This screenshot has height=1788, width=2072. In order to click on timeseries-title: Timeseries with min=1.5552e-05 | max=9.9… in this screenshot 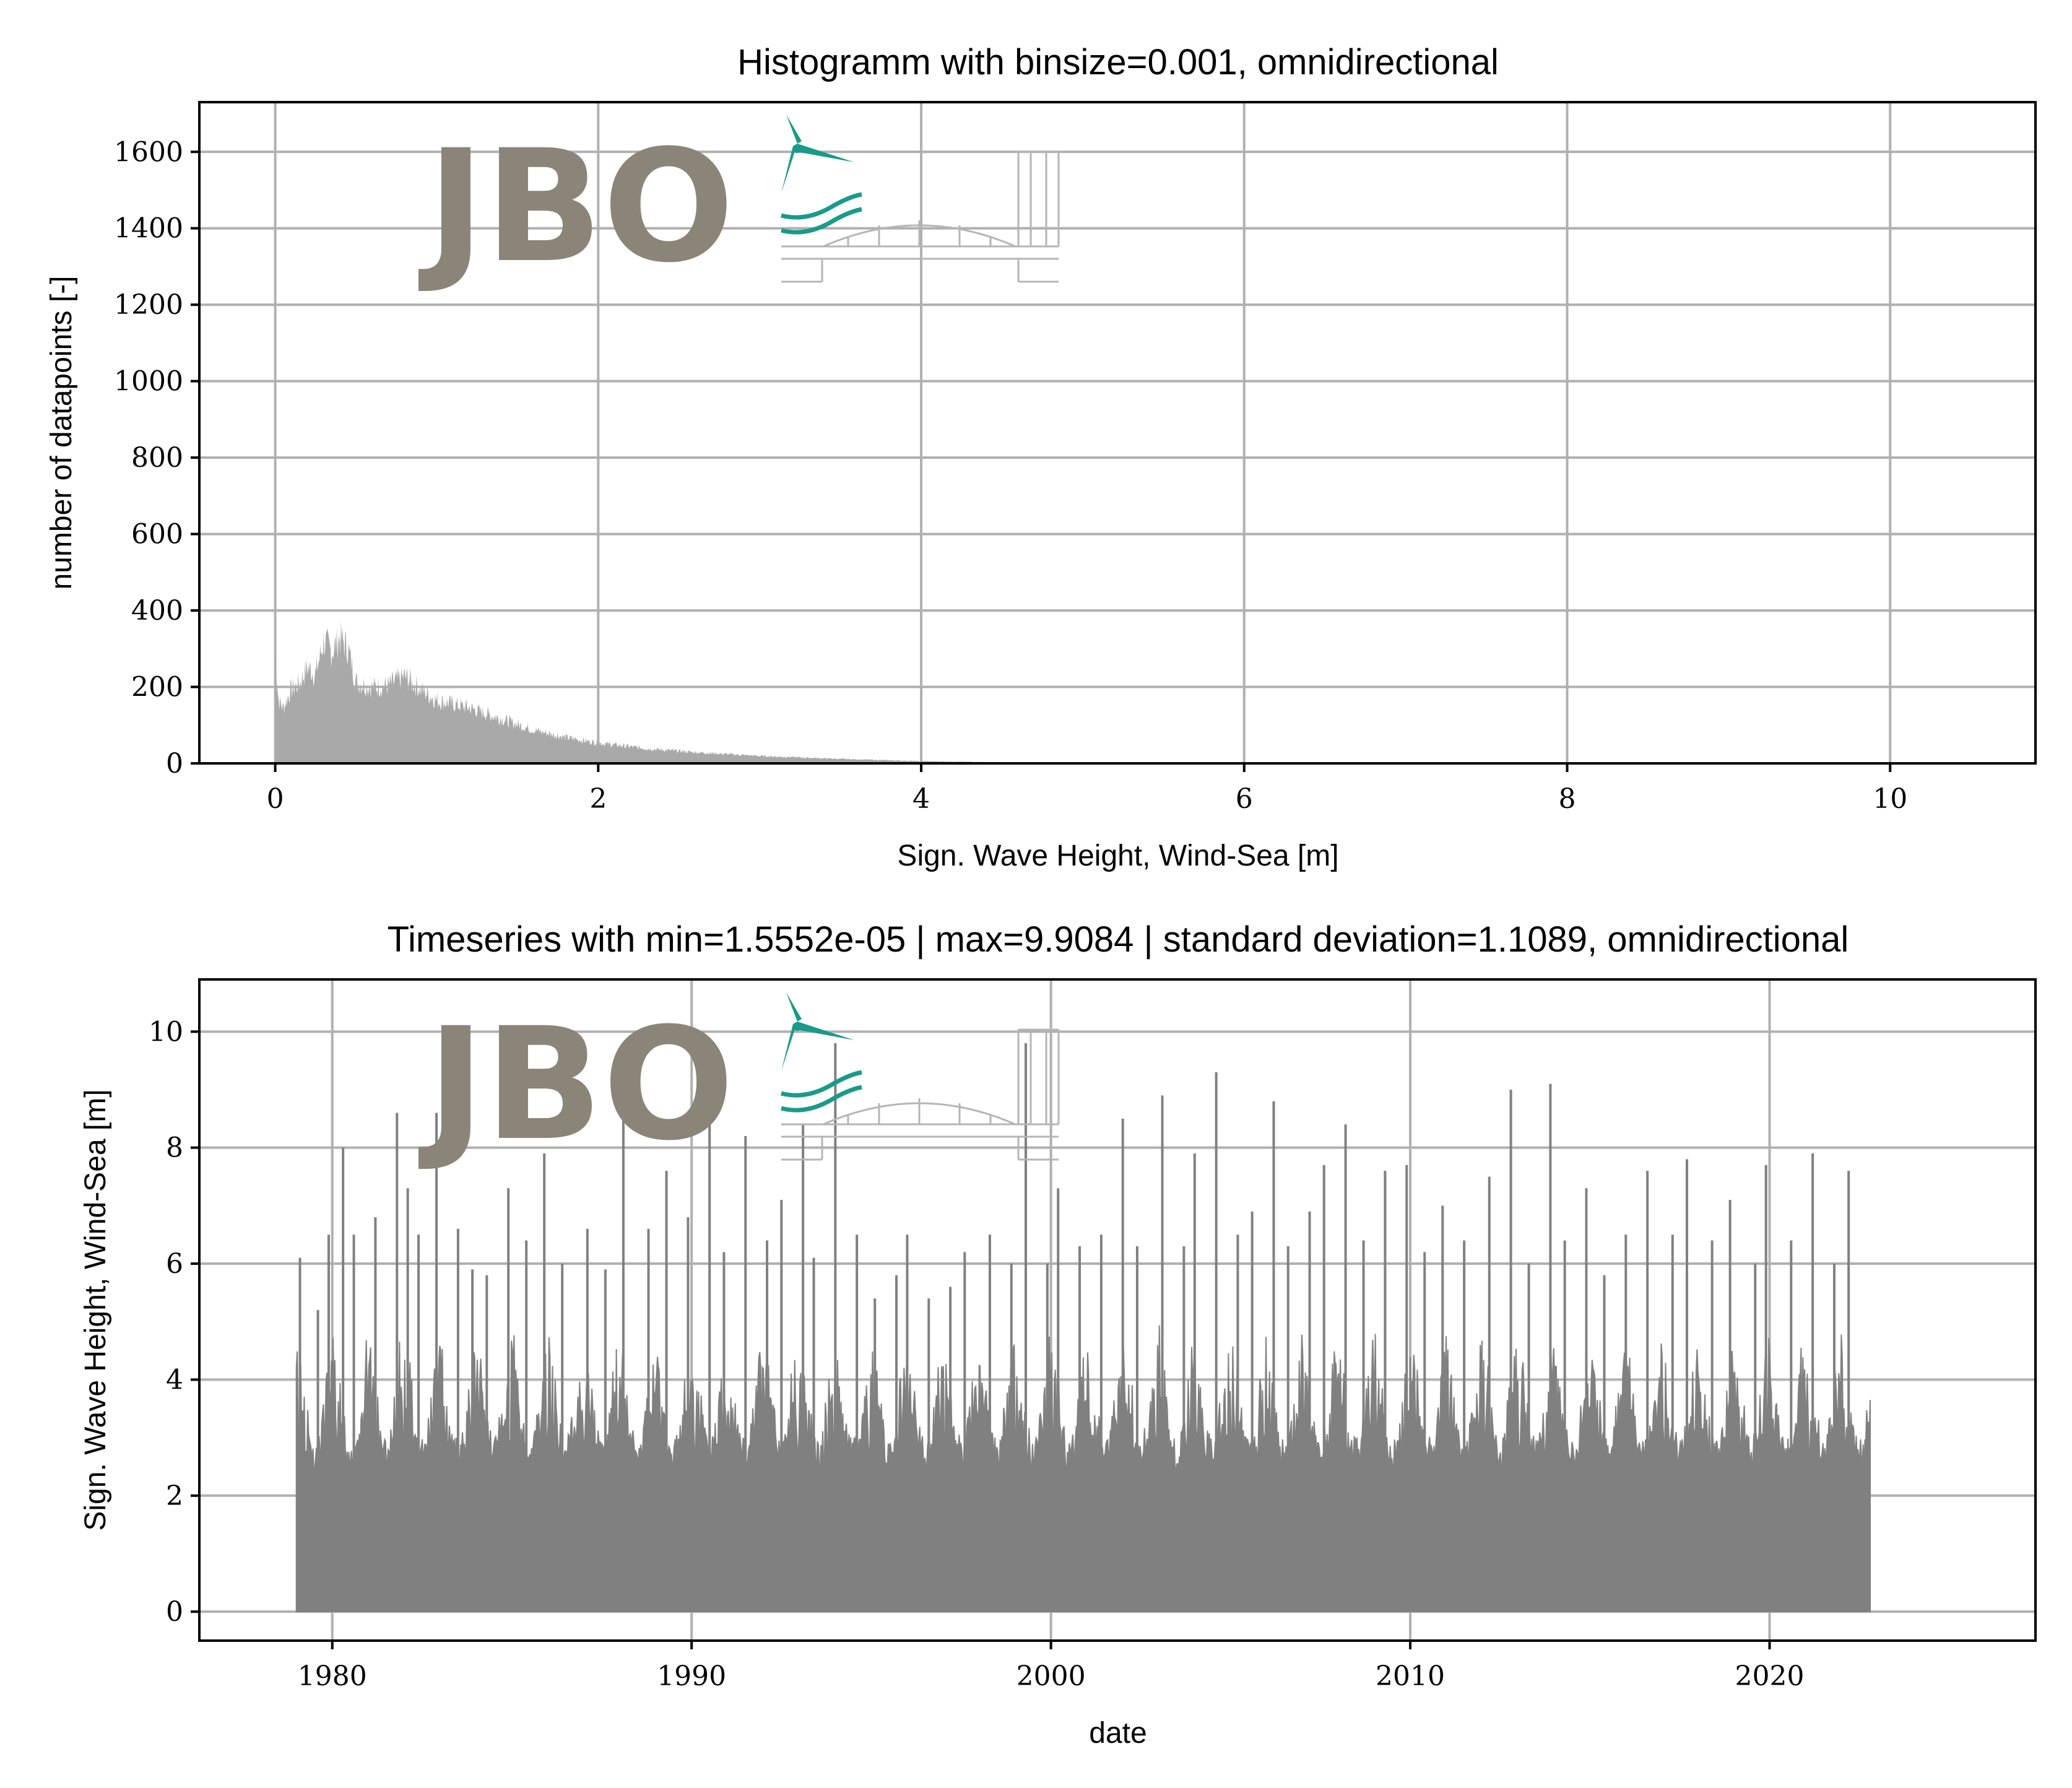, I will do `click(1118, 939)`.